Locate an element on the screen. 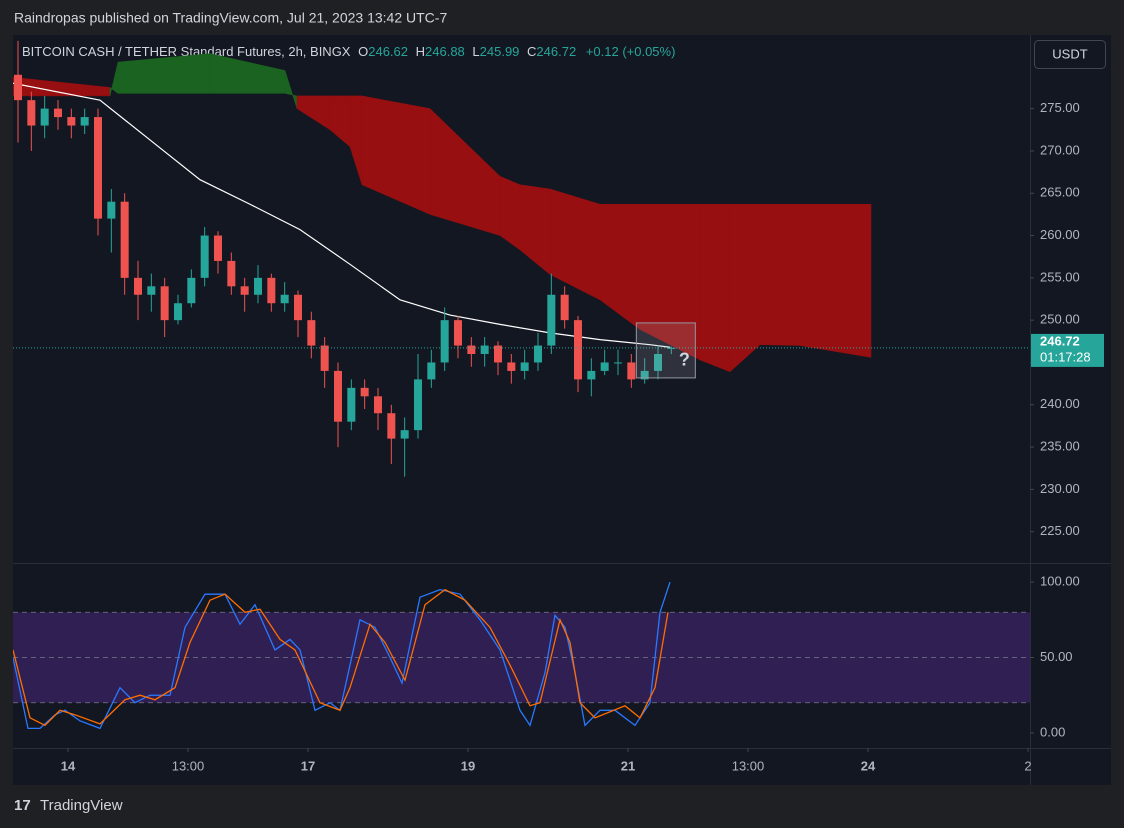 The image size is (1124, 828). x-tick-label: 17 is located at coordinates (308, 765).